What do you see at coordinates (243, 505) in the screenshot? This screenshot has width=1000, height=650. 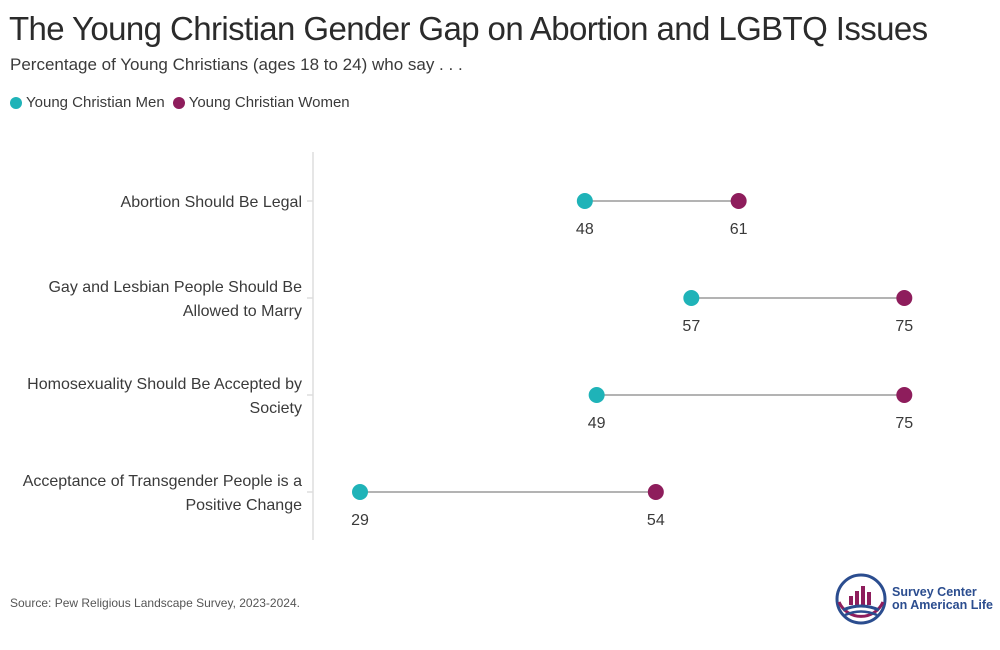 I see `category-label: Positive Change` at bounding box center [243, 505].